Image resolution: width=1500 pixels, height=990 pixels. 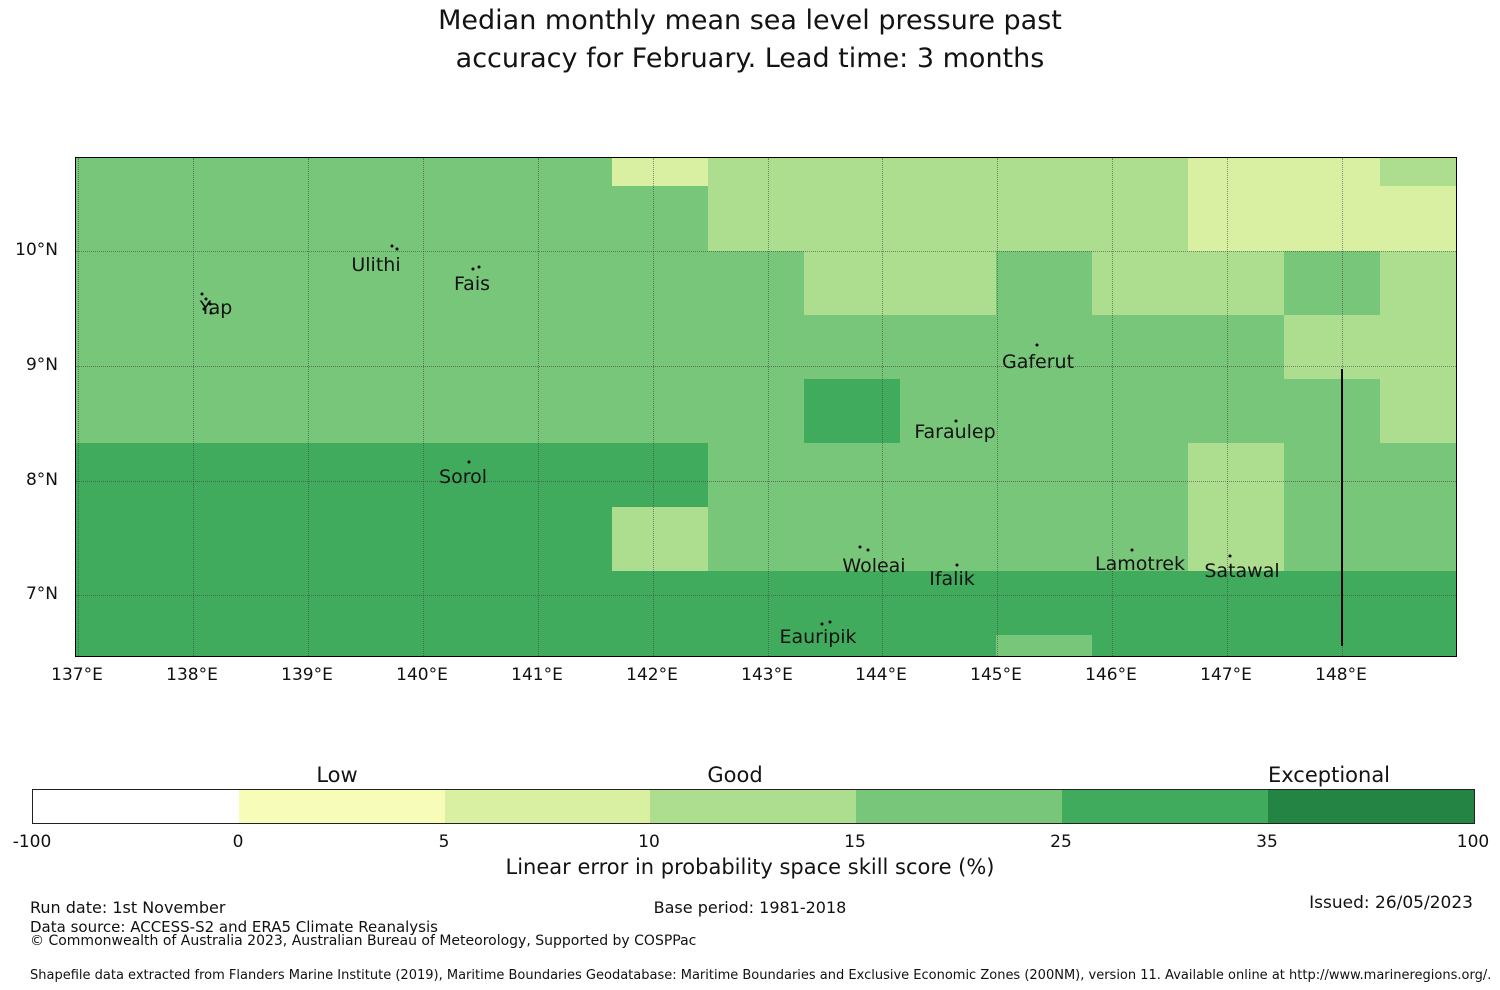 I want to click on island-label: Sorol, so click(x=463, y=477).